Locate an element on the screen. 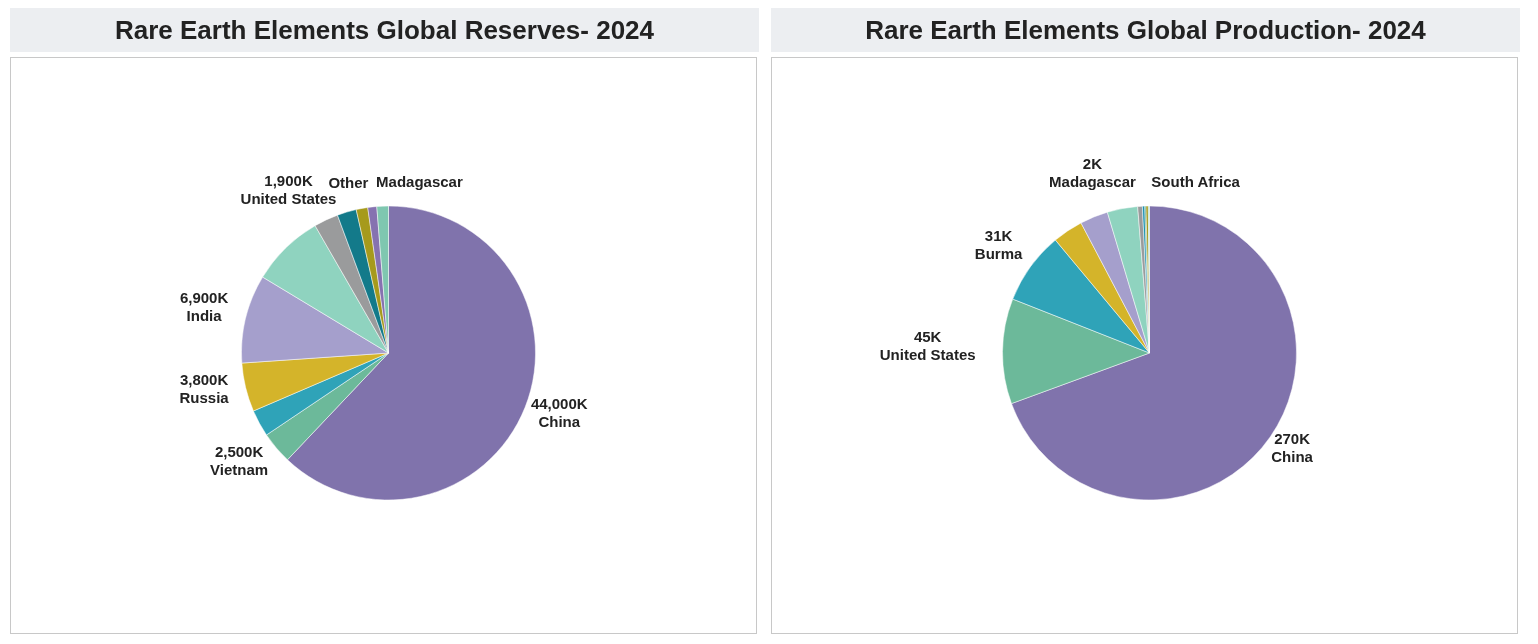  slice-label: Other is located at coordinates (348, 183).